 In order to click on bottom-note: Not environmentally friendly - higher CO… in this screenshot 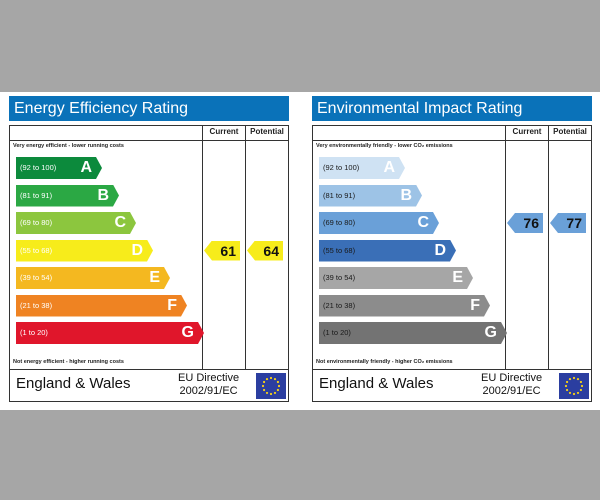, I will do `click(384, 362)`.